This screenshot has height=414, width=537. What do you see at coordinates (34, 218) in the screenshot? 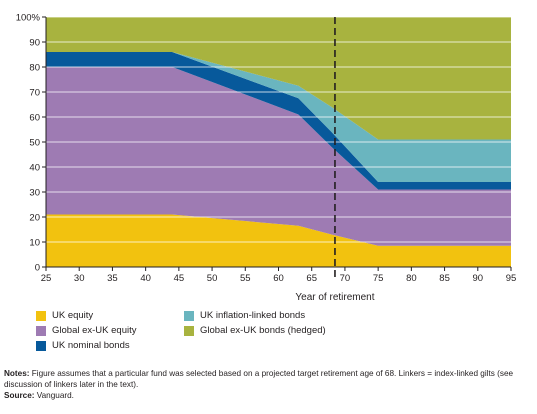
I see `y-tick-label: 20` at bounding box center [34, 218].